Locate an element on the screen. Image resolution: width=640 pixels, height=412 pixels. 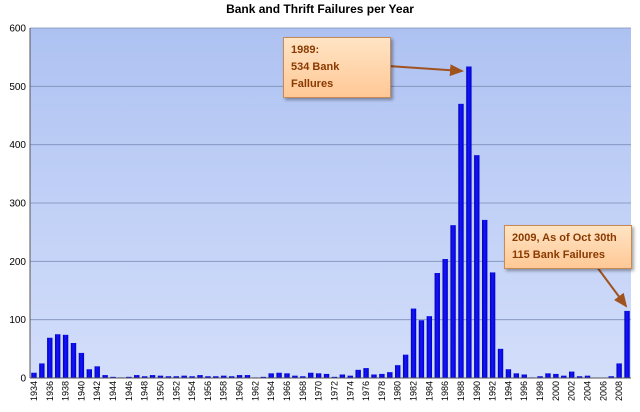
bar-1999 is located at coordinates (548, 375).